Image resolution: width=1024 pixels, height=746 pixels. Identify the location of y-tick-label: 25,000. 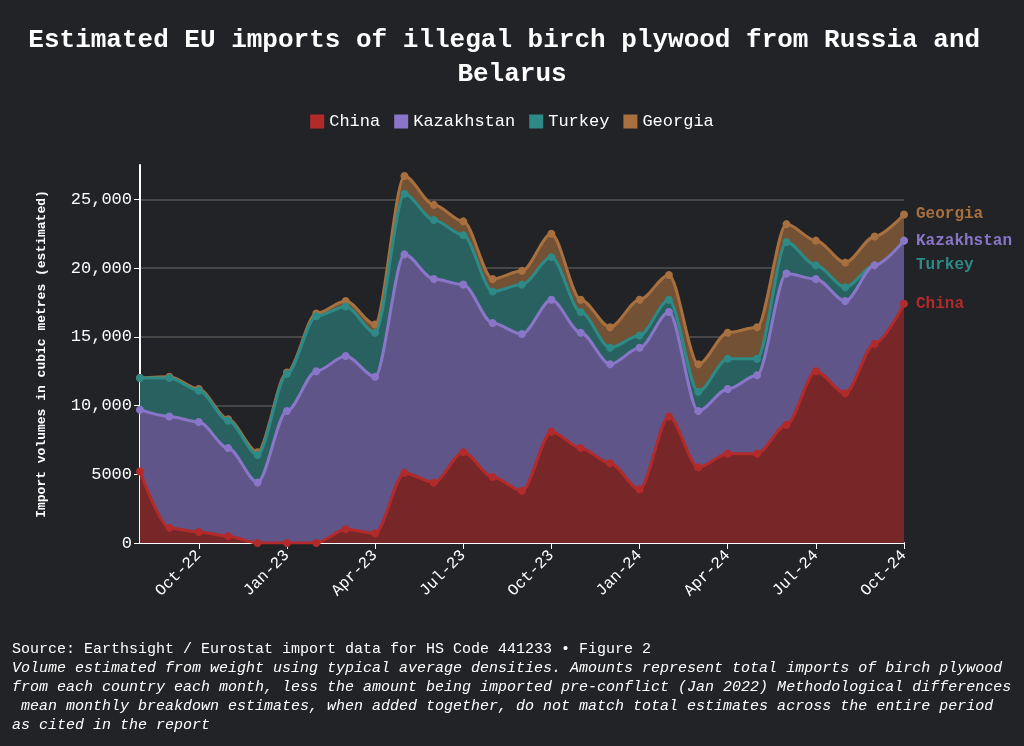
(101, 199).